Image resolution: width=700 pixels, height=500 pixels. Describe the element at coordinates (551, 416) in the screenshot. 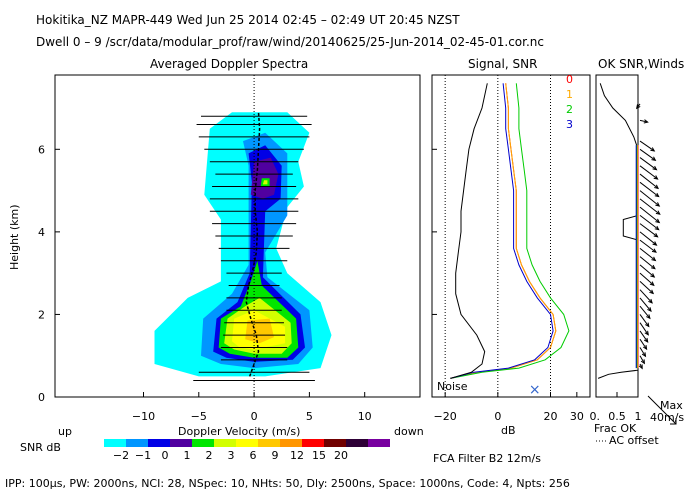

I see `snr-tick-label-2: 20` at that location.